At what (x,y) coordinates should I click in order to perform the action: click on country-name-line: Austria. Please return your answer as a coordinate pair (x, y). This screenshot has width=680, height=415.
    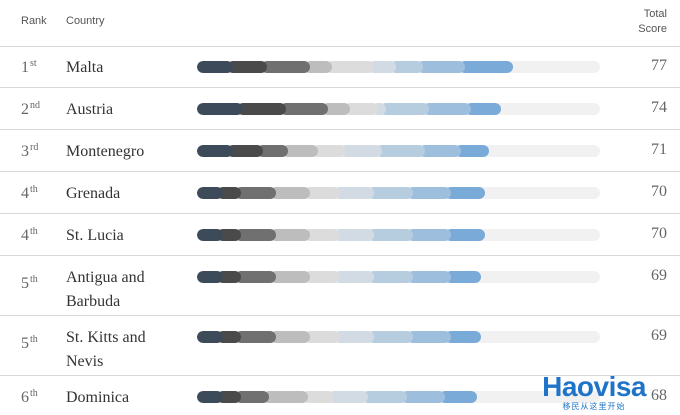
    Looking at the image, I should click on (90, 109).